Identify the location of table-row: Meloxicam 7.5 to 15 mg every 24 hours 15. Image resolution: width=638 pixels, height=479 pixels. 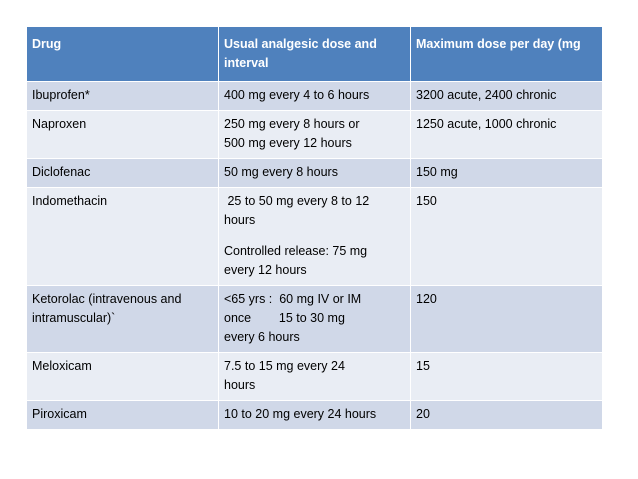
(314, 376).